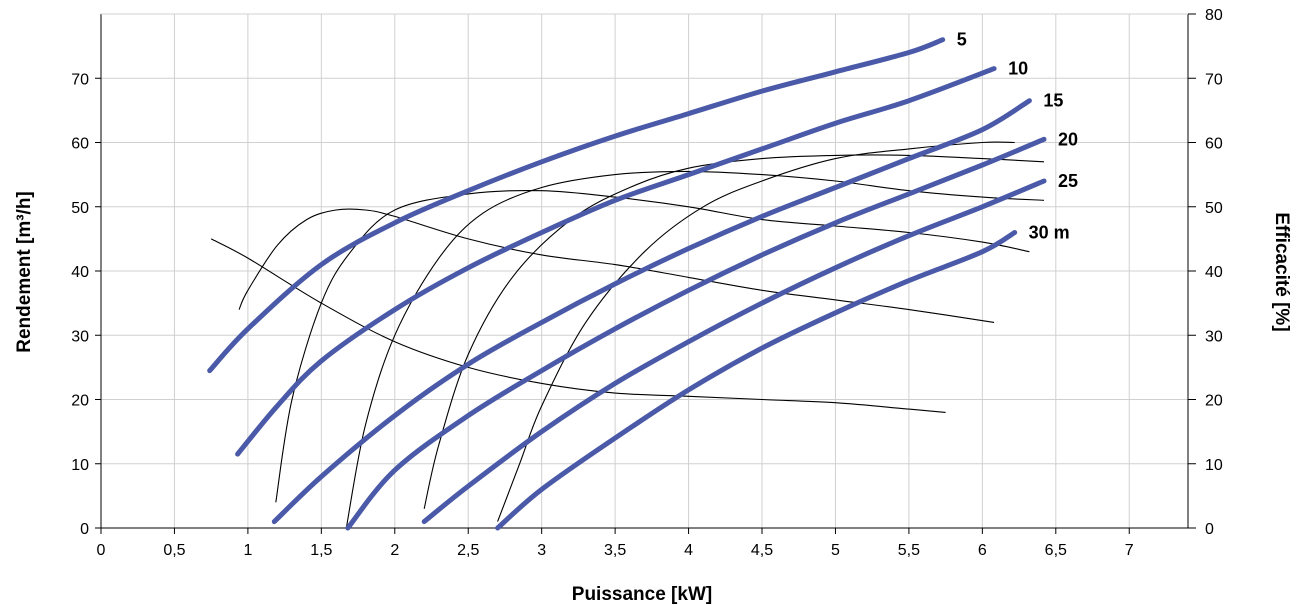 The height and width of the screenshot is (605, 1308). What do you see at coordinates (1129, 550) in the screenshot?
I see `x-tick-label: 7` at bounding box center [1129, 550].